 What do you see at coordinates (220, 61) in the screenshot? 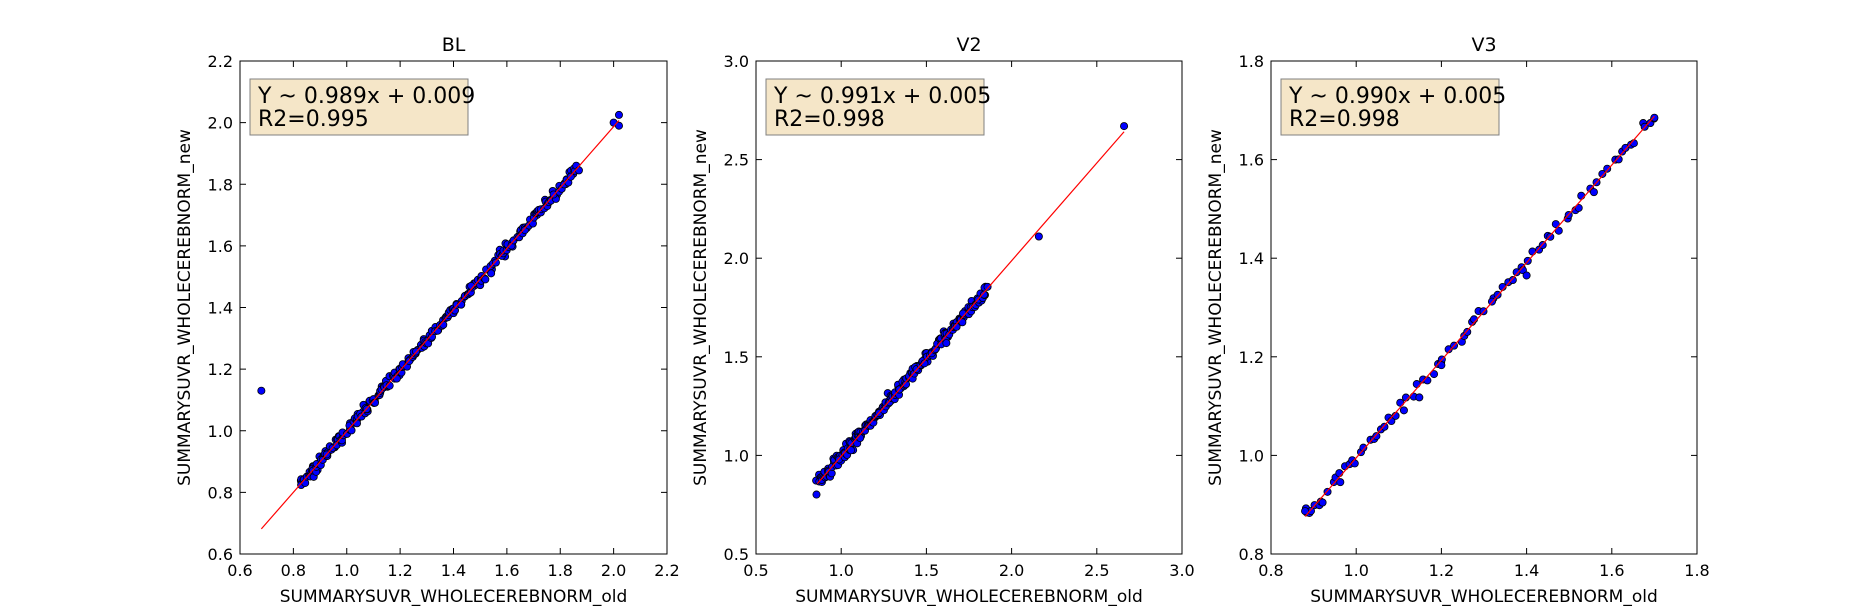
I see `y-tick-label: 2.2` at bounding box center [220, 61].